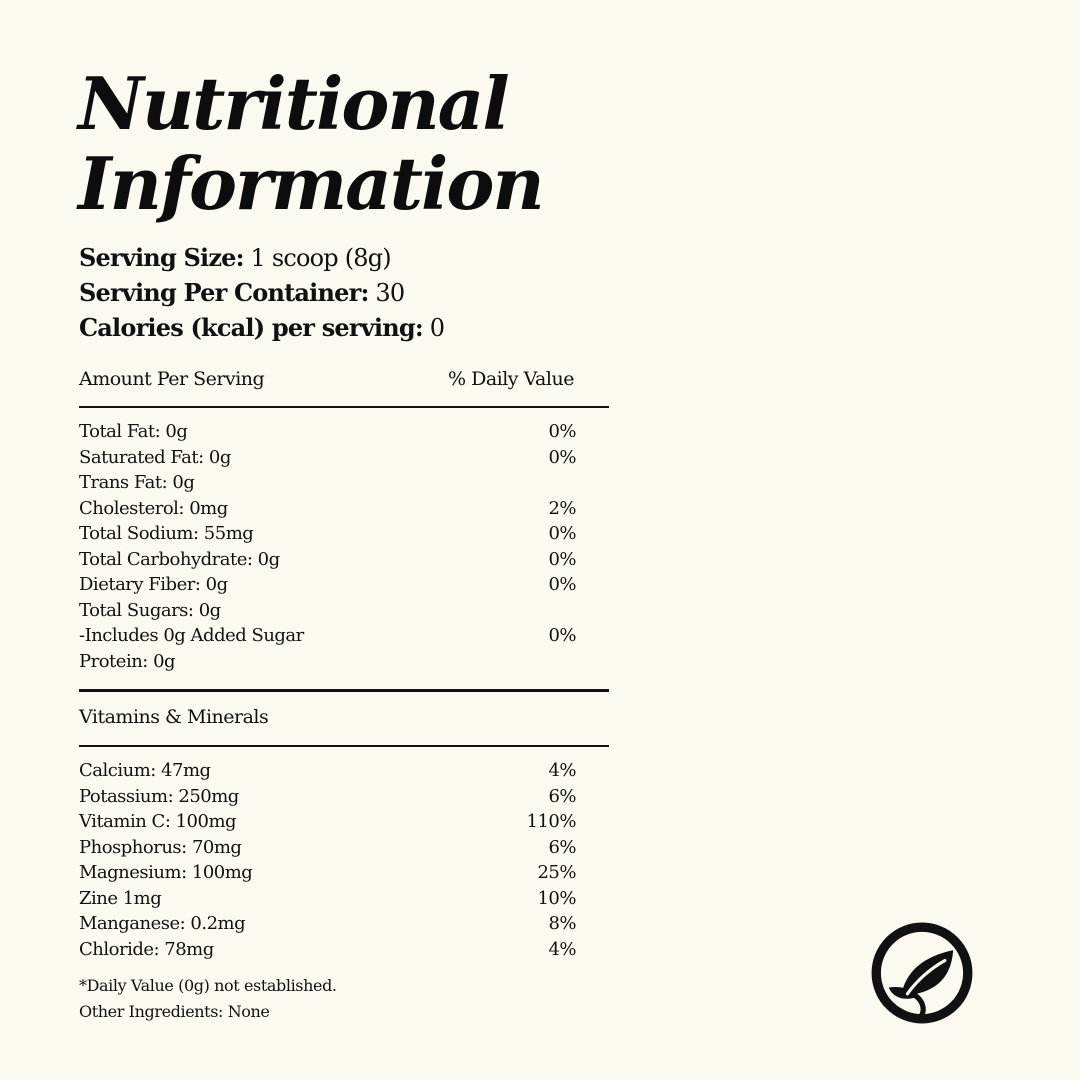 This screenshot has width=1080, height=1080. Describe the element at coordinates (160, 847) in the screenshot. I see `vitamin-name: Phosphorus: 70mg` at that location.